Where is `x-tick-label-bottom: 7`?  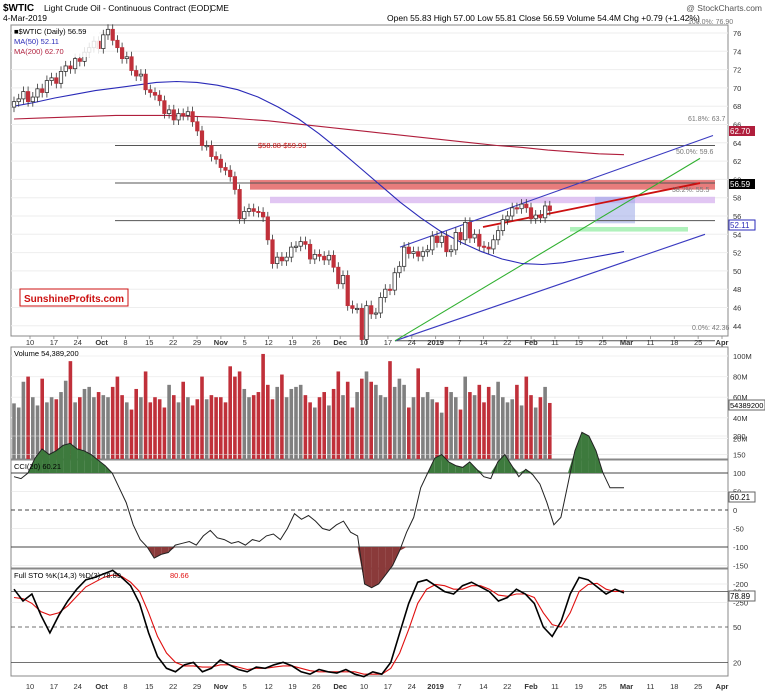
x-tick-label-bottom: 7 is located at coordinates (459, 686).